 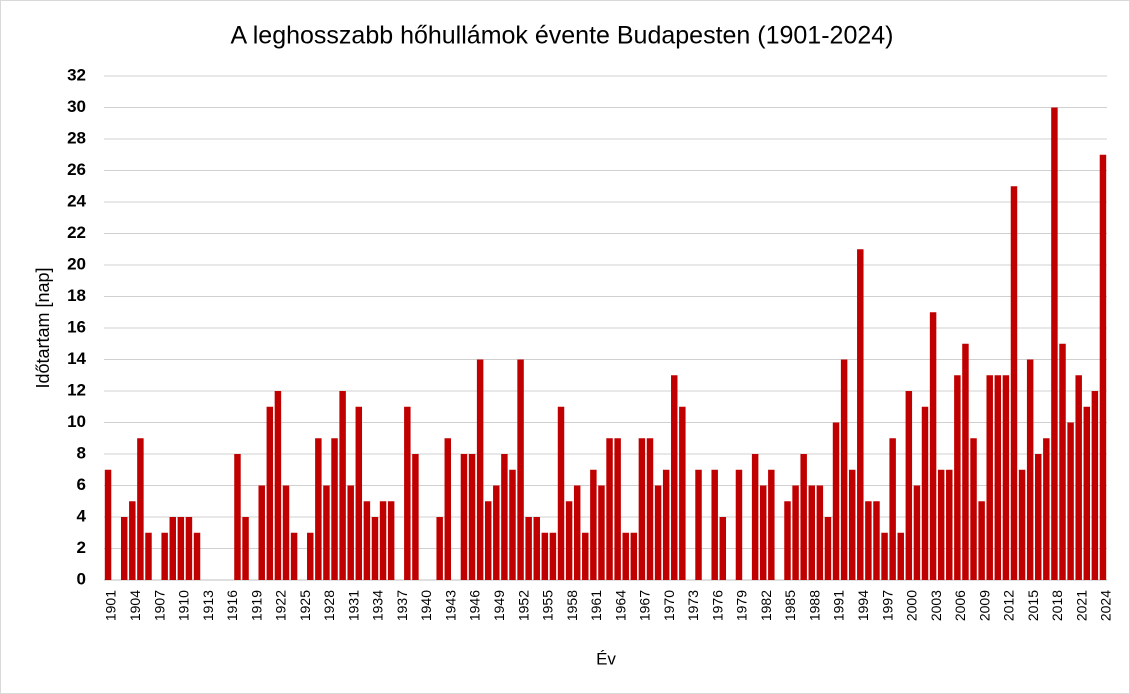 I want to click on x-tick-label: 1964, so click(x=620, y=605).